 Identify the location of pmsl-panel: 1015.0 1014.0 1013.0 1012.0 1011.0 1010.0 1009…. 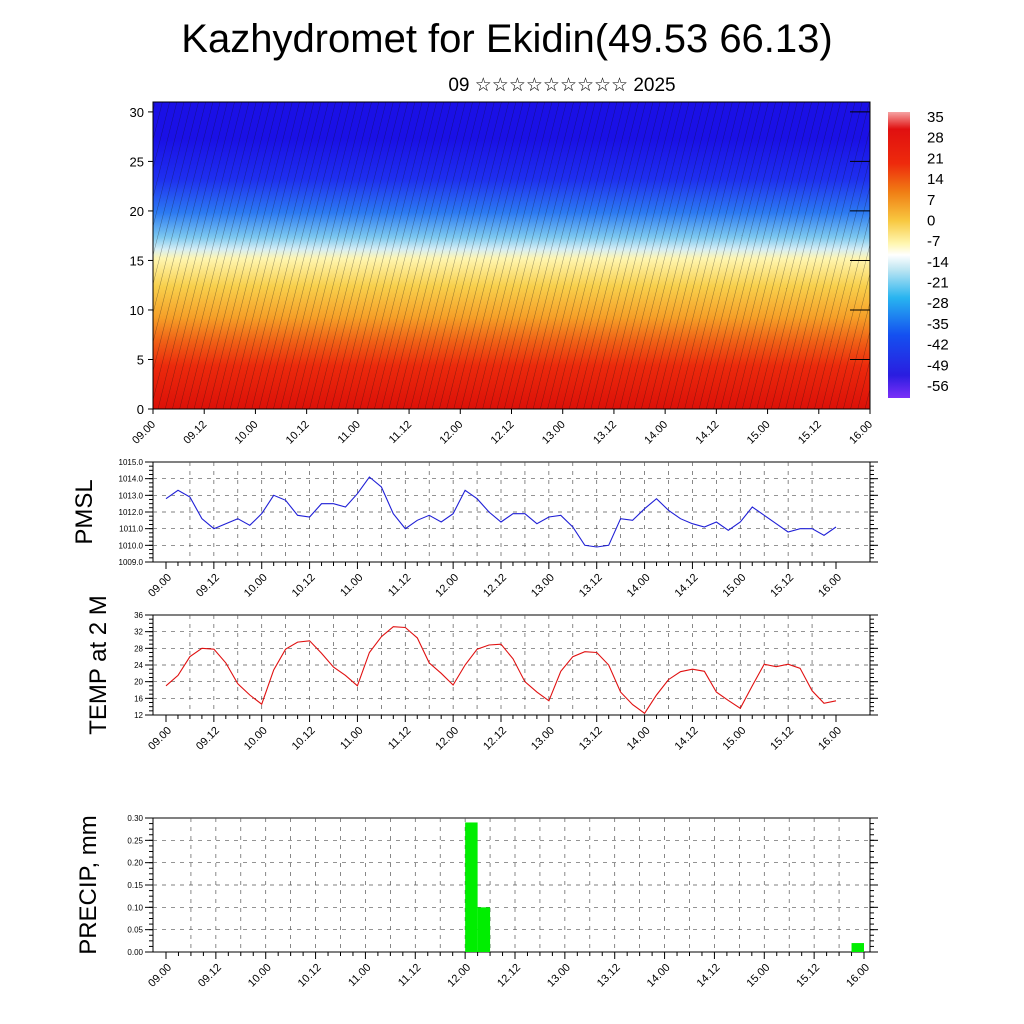
(474, 529).